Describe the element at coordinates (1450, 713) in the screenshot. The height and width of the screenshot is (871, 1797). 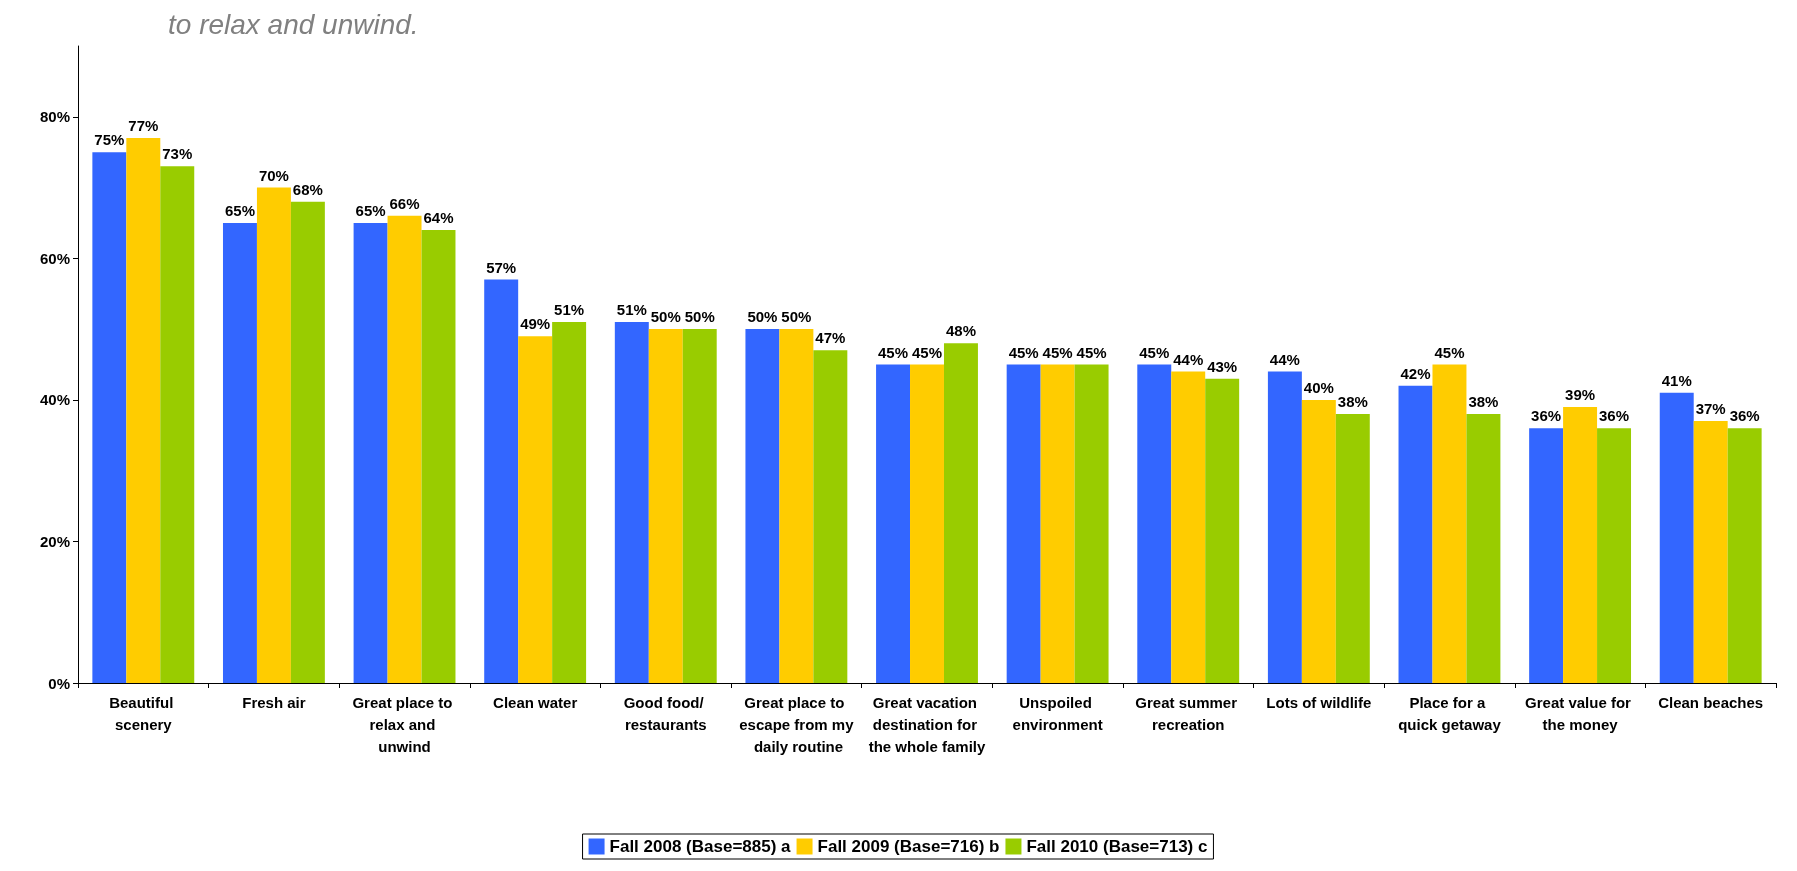
I see `x-tick-label: Place for a quick getaway` at that location.